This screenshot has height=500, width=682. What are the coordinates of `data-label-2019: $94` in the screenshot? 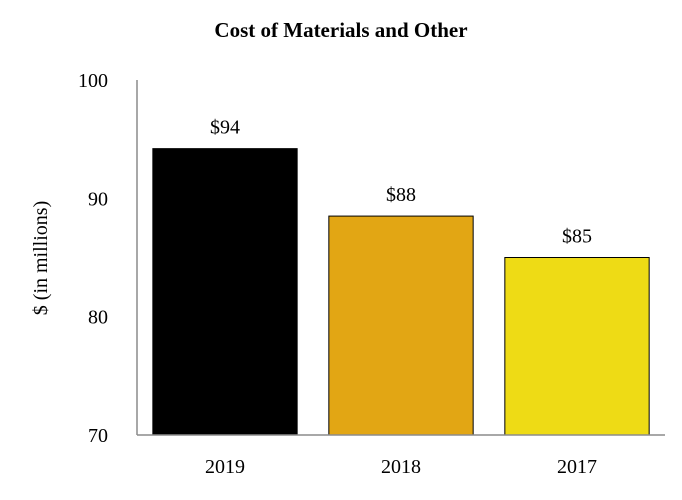 It's located at (225, 128).